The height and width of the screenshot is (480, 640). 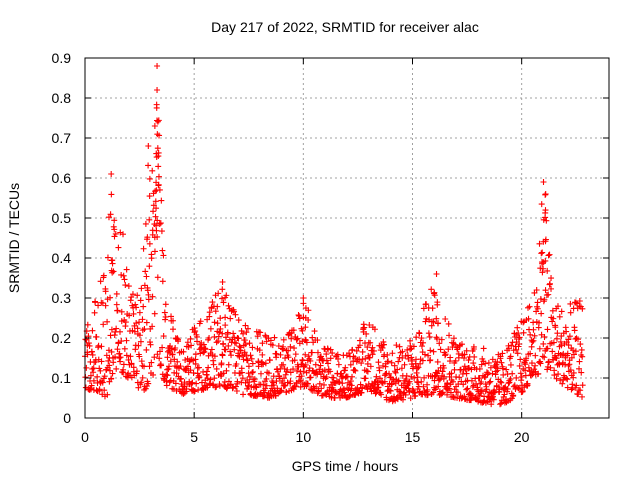 I want to click on y-tick-label: 0.2, so click(x=62, y=338).